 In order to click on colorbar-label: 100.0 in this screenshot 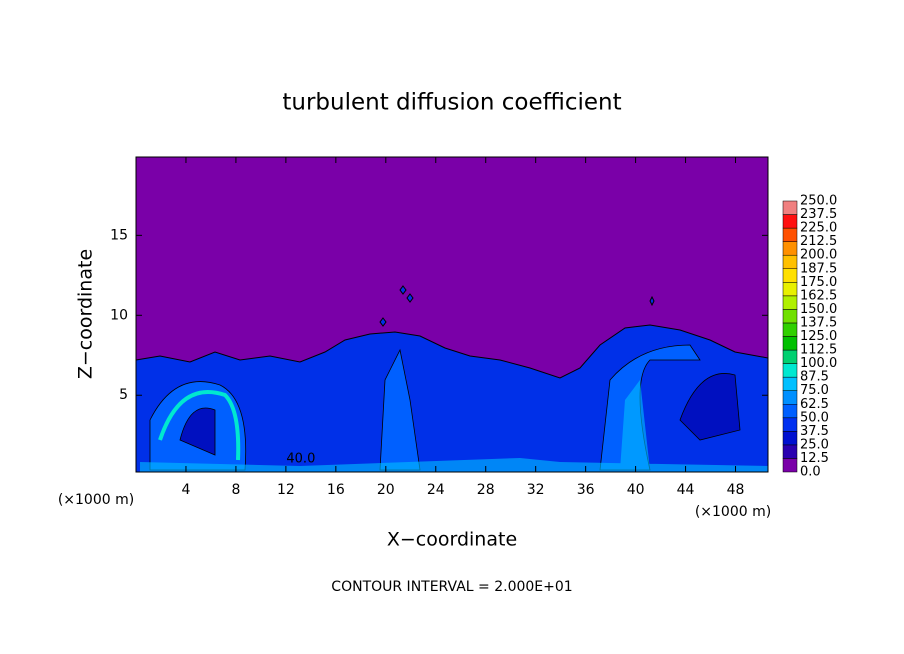, I will do `click(818, 363)`.